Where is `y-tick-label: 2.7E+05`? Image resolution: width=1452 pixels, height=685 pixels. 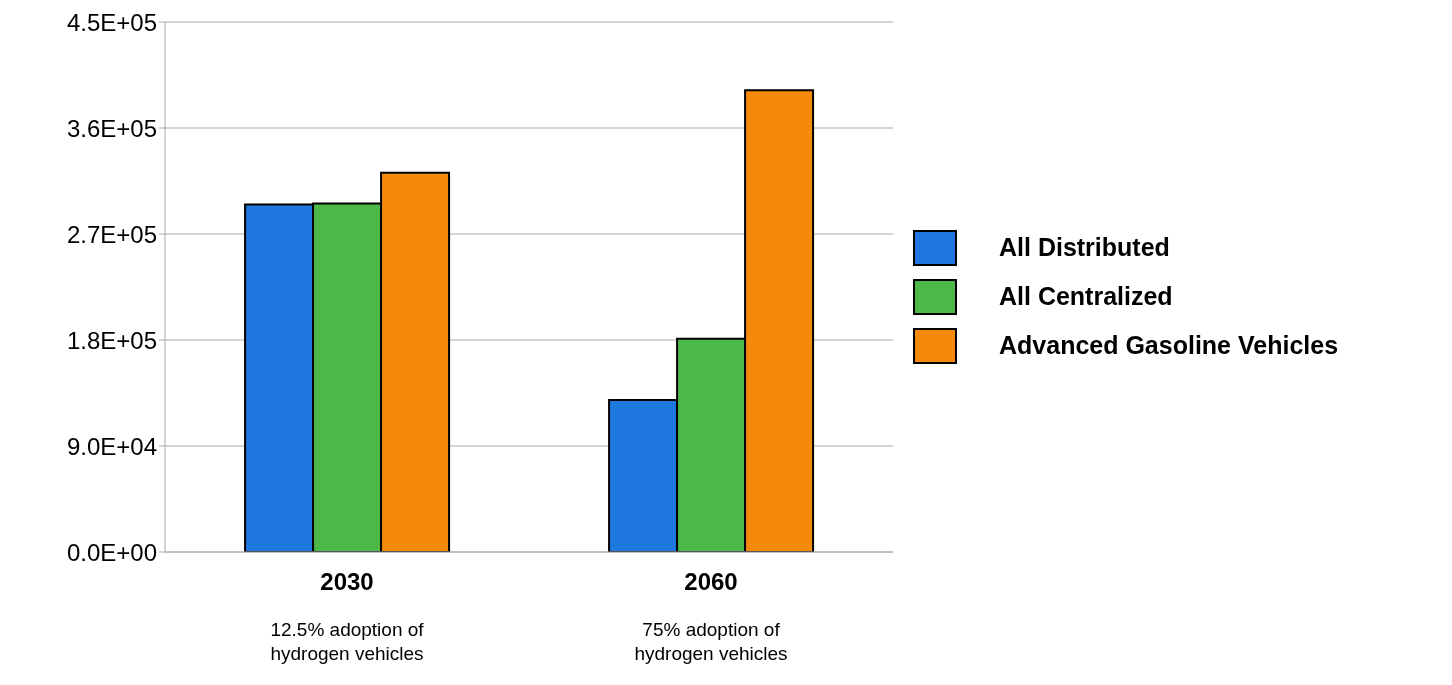
y-tick-label: 2.7E+05 is located at coordinates (111, 234).